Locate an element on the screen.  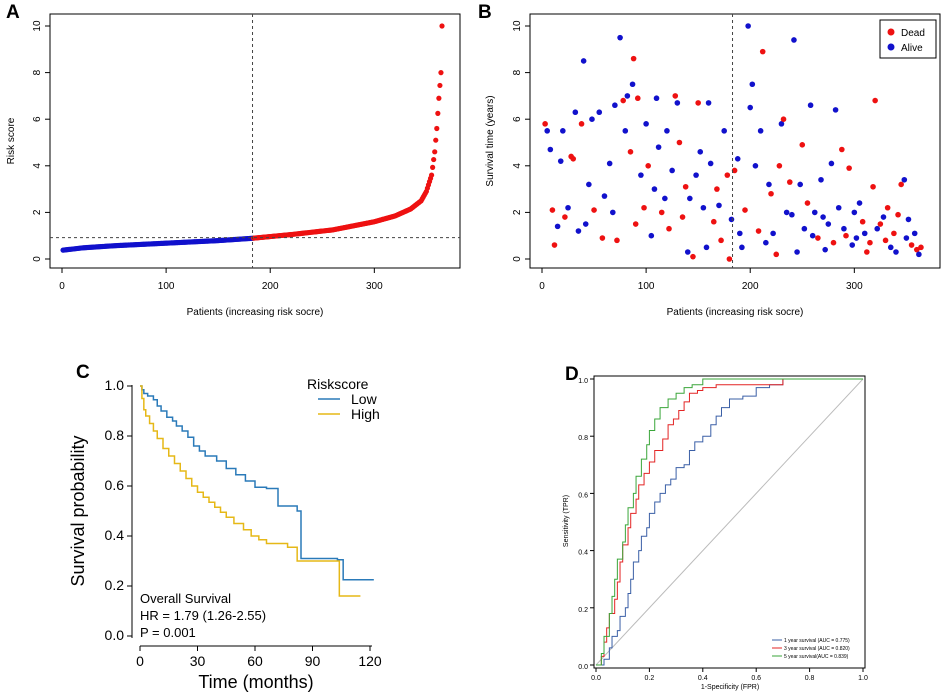
y-tick-label: 0.2 is located at coordinates (583, 610).